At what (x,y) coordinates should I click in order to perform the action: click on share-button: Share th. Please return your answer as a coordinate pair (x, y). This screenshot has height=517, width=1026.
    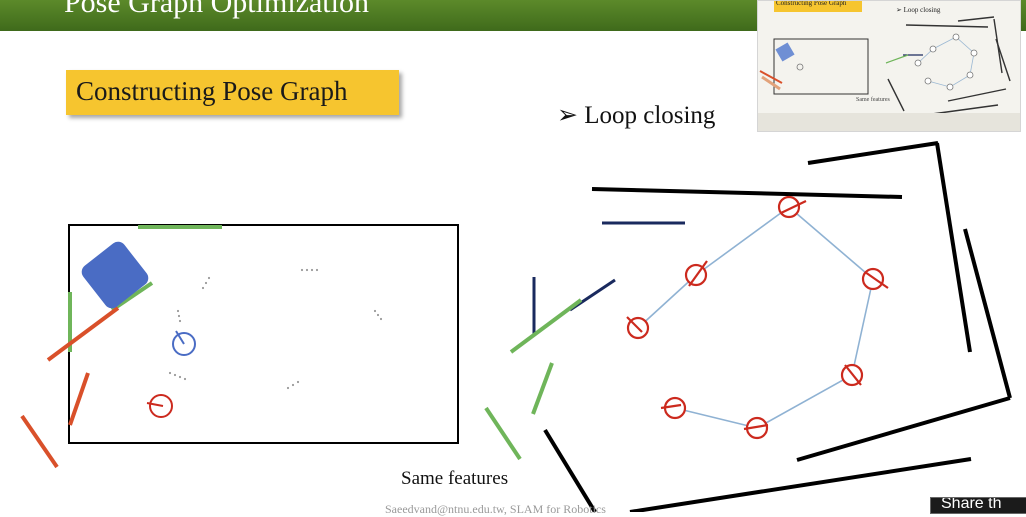
    Looking at the image, I should click on (978, 505).